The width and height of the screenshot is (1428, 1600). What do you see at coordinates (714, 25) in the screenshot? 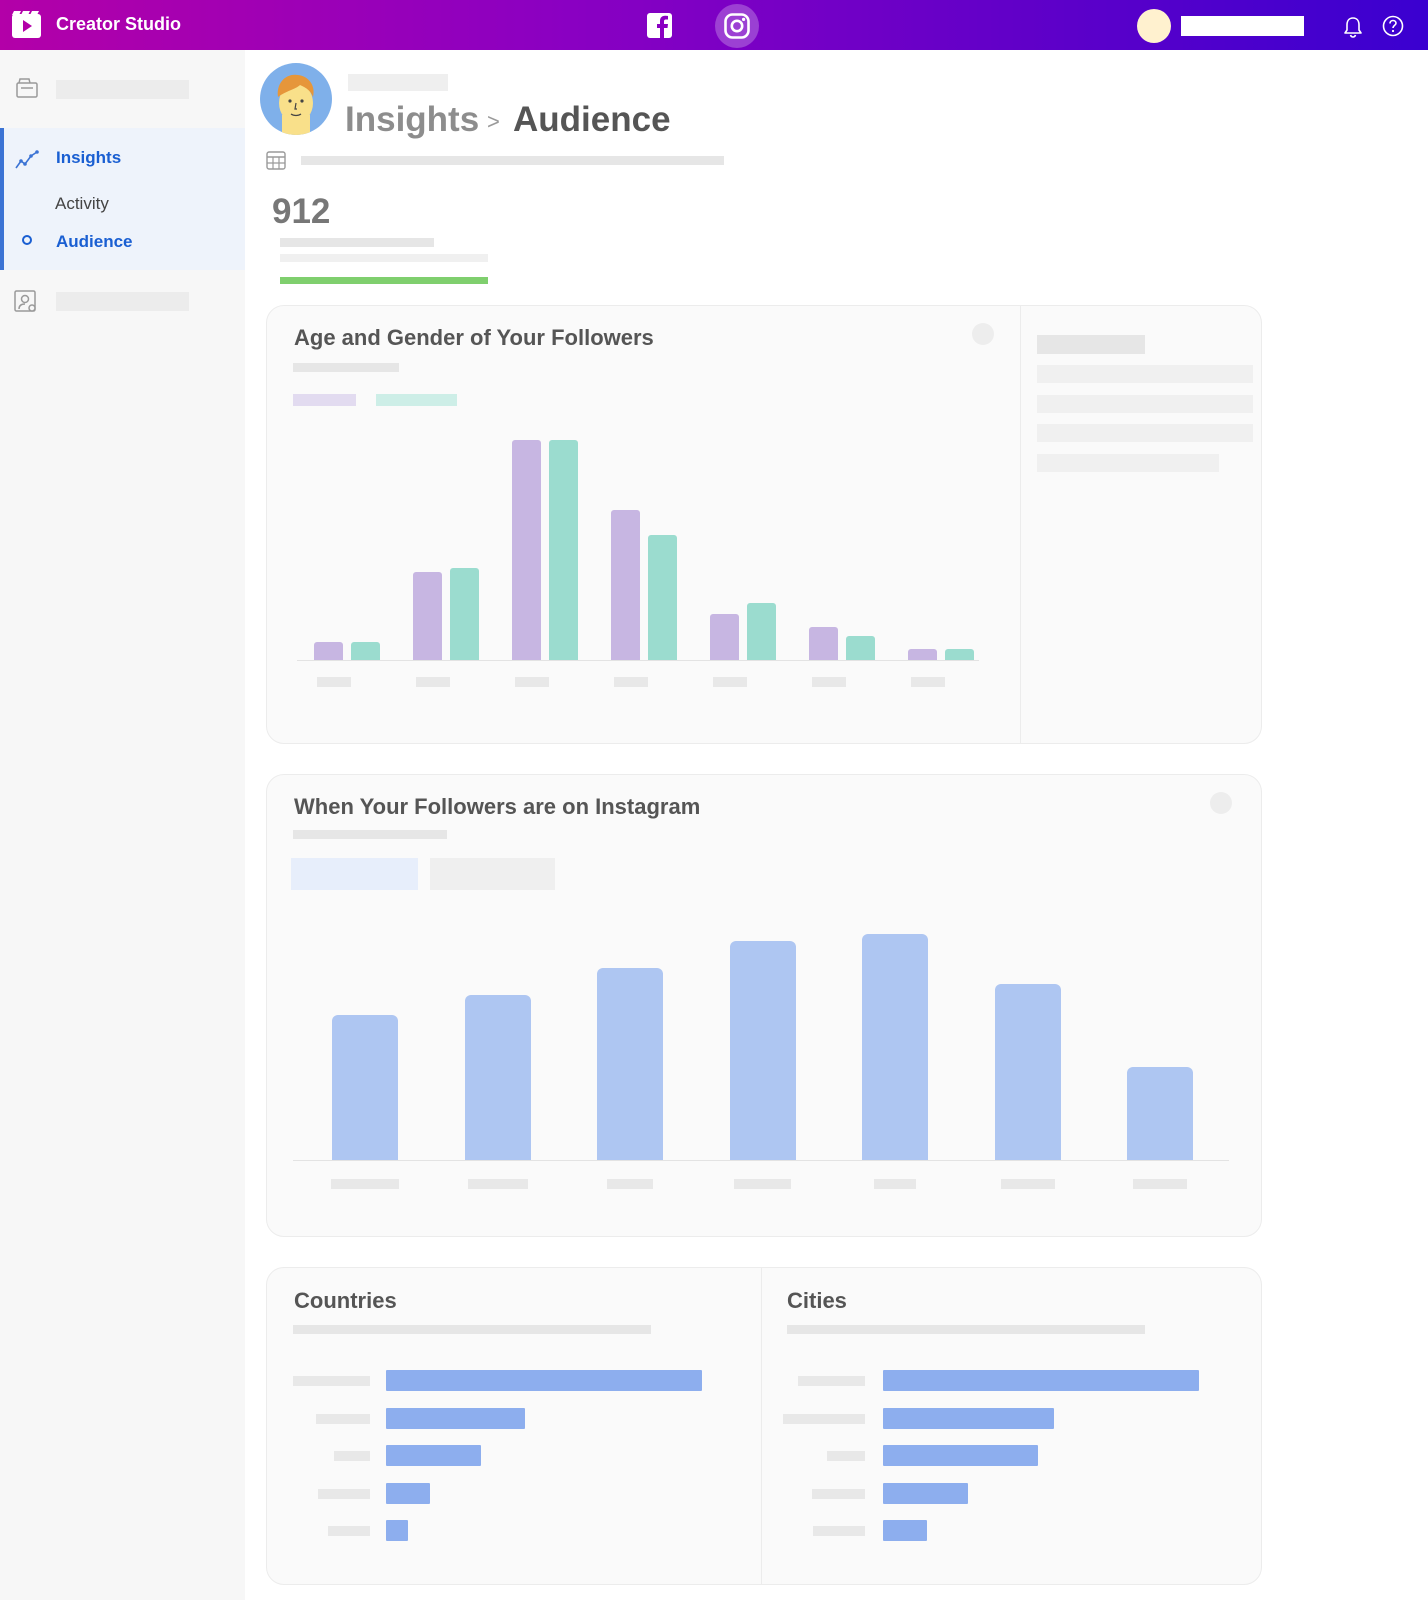
I see `top-bar: Creator Studio` at bounding box center [714, 25].